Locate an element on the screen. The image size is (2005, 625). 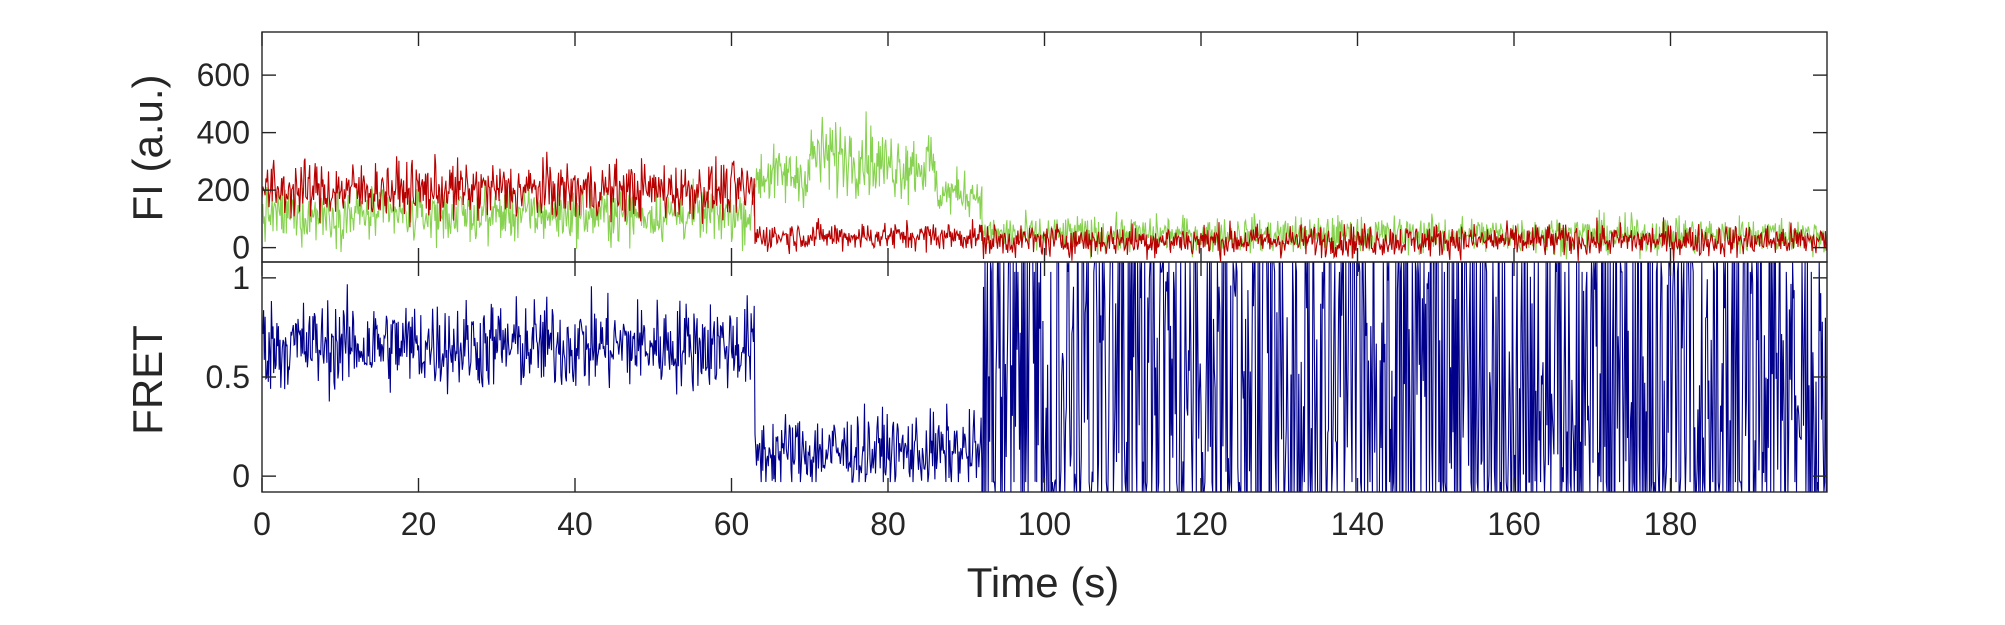
y-axis-title-intensity: FI (a.u.) is located at coordinates (147, 147).